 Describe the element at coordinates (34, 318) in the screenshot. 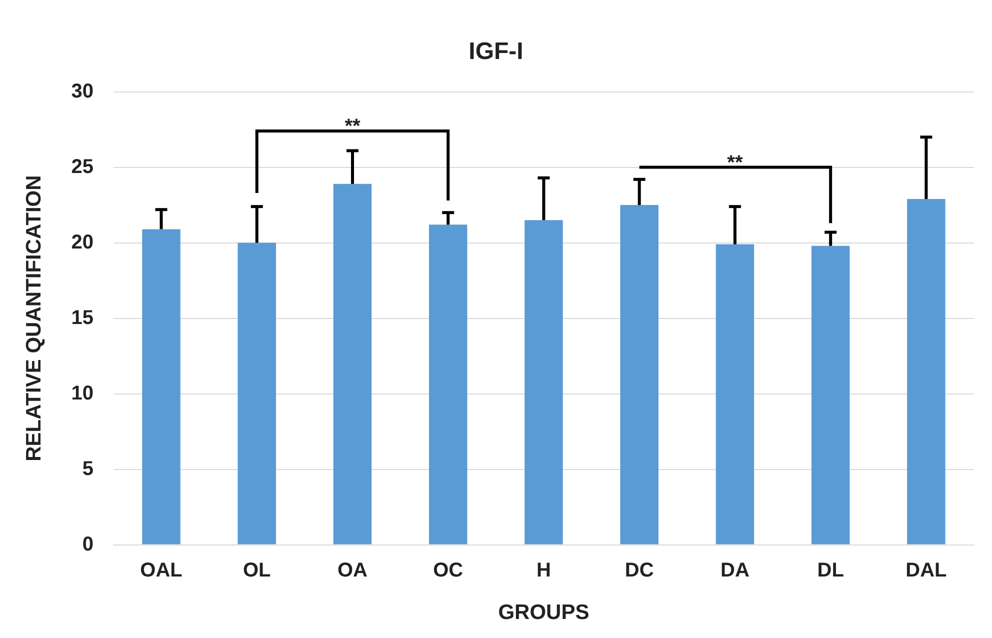

I see `y-axis-title: RELATIVE QUANTIFICATION` at that location.